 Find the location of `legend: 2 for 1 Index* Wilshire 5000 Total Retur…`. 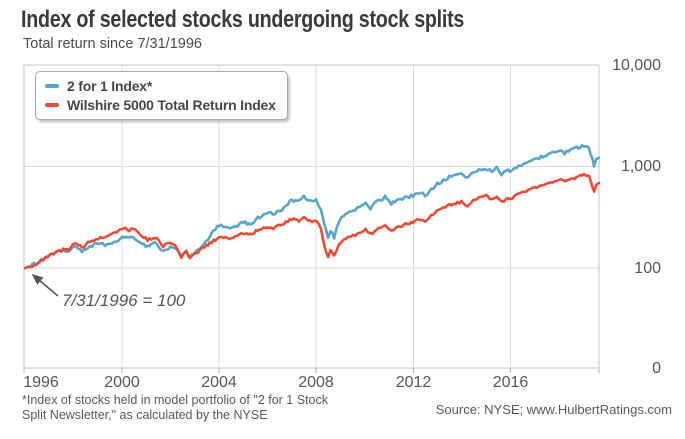

legend: 2 for 1 Index* Wilshire 5000 Total Retur… is located at coordinates (161, 95).